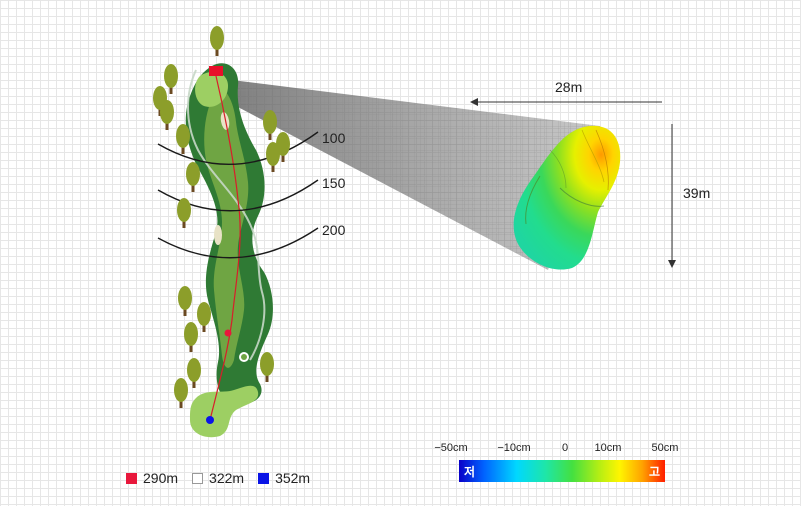 This screenshot has width=801, height=506. What do you see at coordinates (293, 478) in the screenshot?
I see `legend-label: 352m` at bounding box center [293, 478].